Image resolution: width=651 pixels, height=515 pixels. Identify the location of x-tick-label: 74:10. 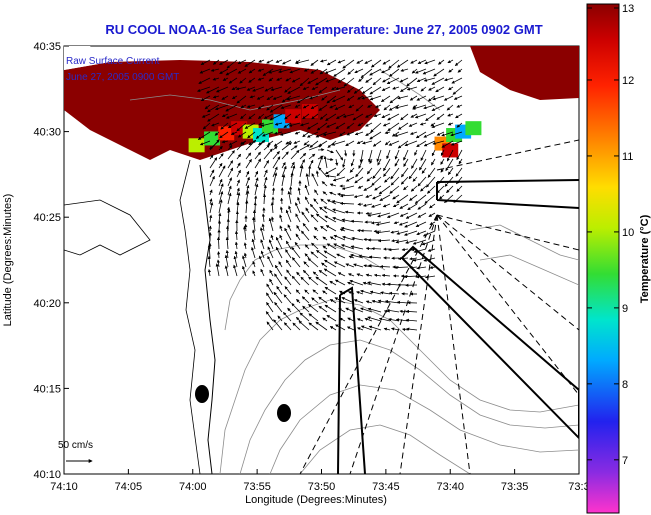
(64, 487).